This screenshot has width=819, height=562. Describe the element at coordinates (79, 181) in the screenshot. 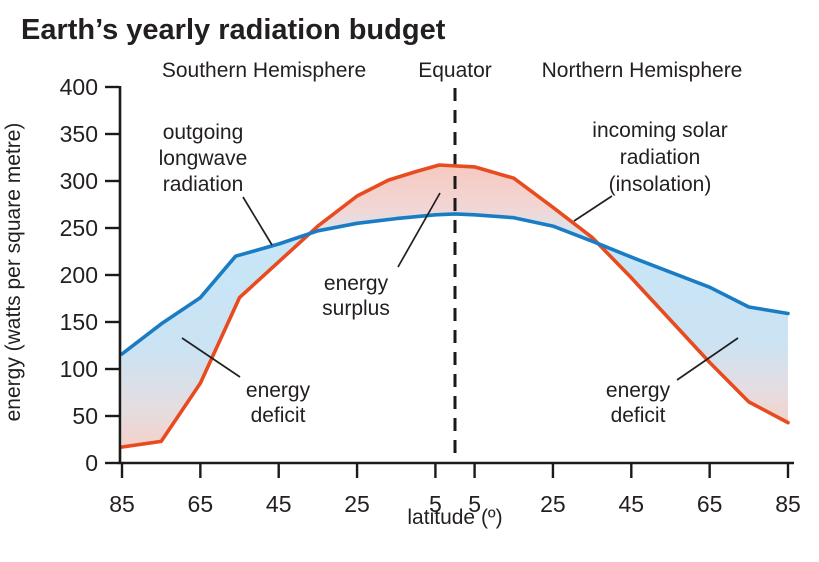

I see `y-tick-label: 300` at that location.